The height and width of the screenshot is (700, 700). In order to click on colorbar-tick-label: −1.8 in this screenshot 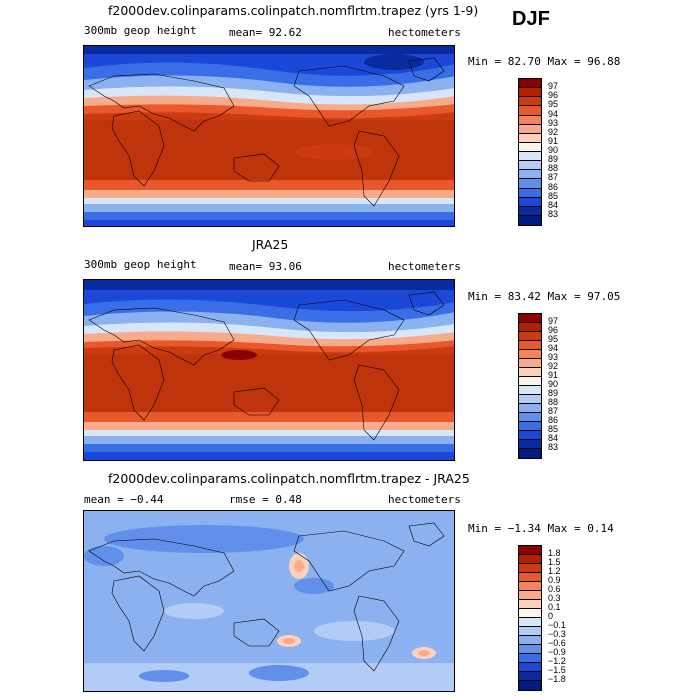, I will do `click(557, 679)`.